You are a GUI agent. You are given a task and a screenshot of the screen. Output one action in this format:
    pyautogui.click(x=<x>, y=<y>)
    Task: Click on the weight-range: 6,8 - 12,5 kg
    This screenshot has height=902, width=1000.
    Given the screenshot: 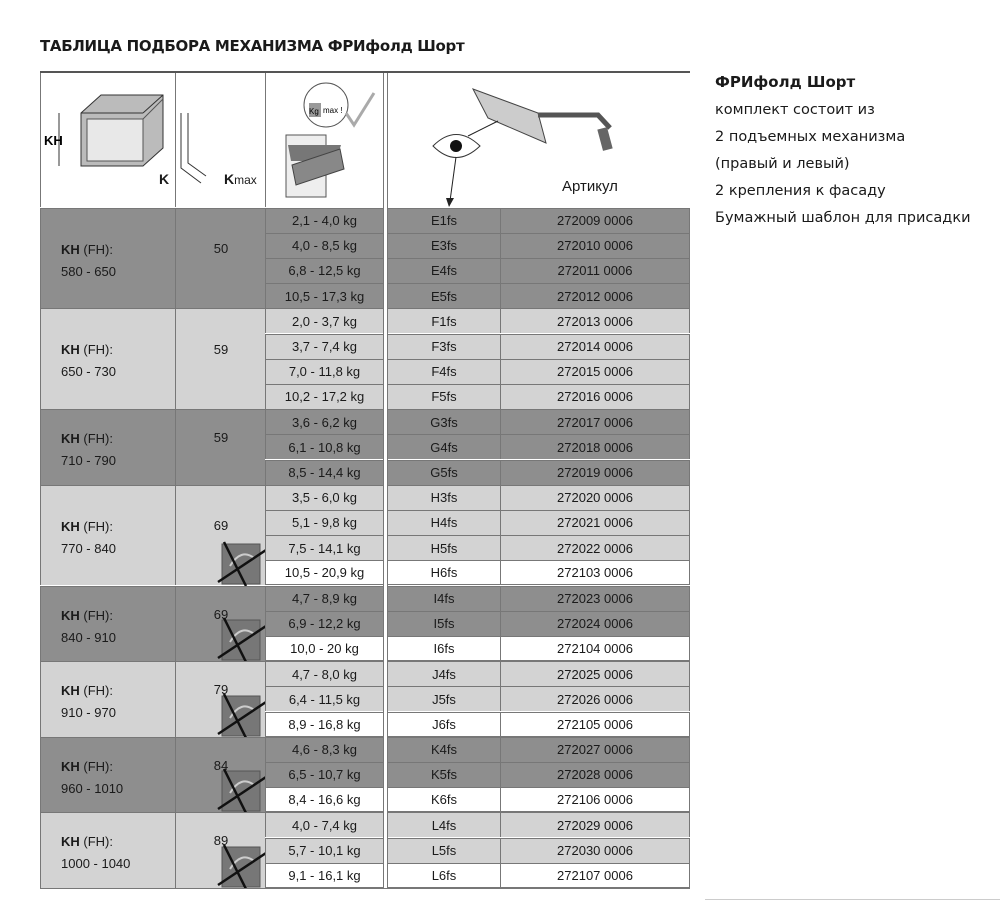 What is the action you would take?
    pyautogui.click(x=324, y=270)
    